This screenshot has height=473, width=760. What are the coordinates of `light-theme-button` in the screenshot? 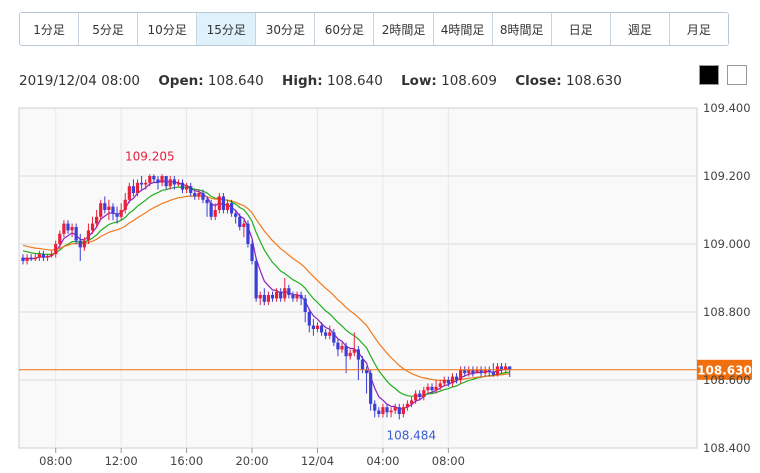 It's located at (737, 75).